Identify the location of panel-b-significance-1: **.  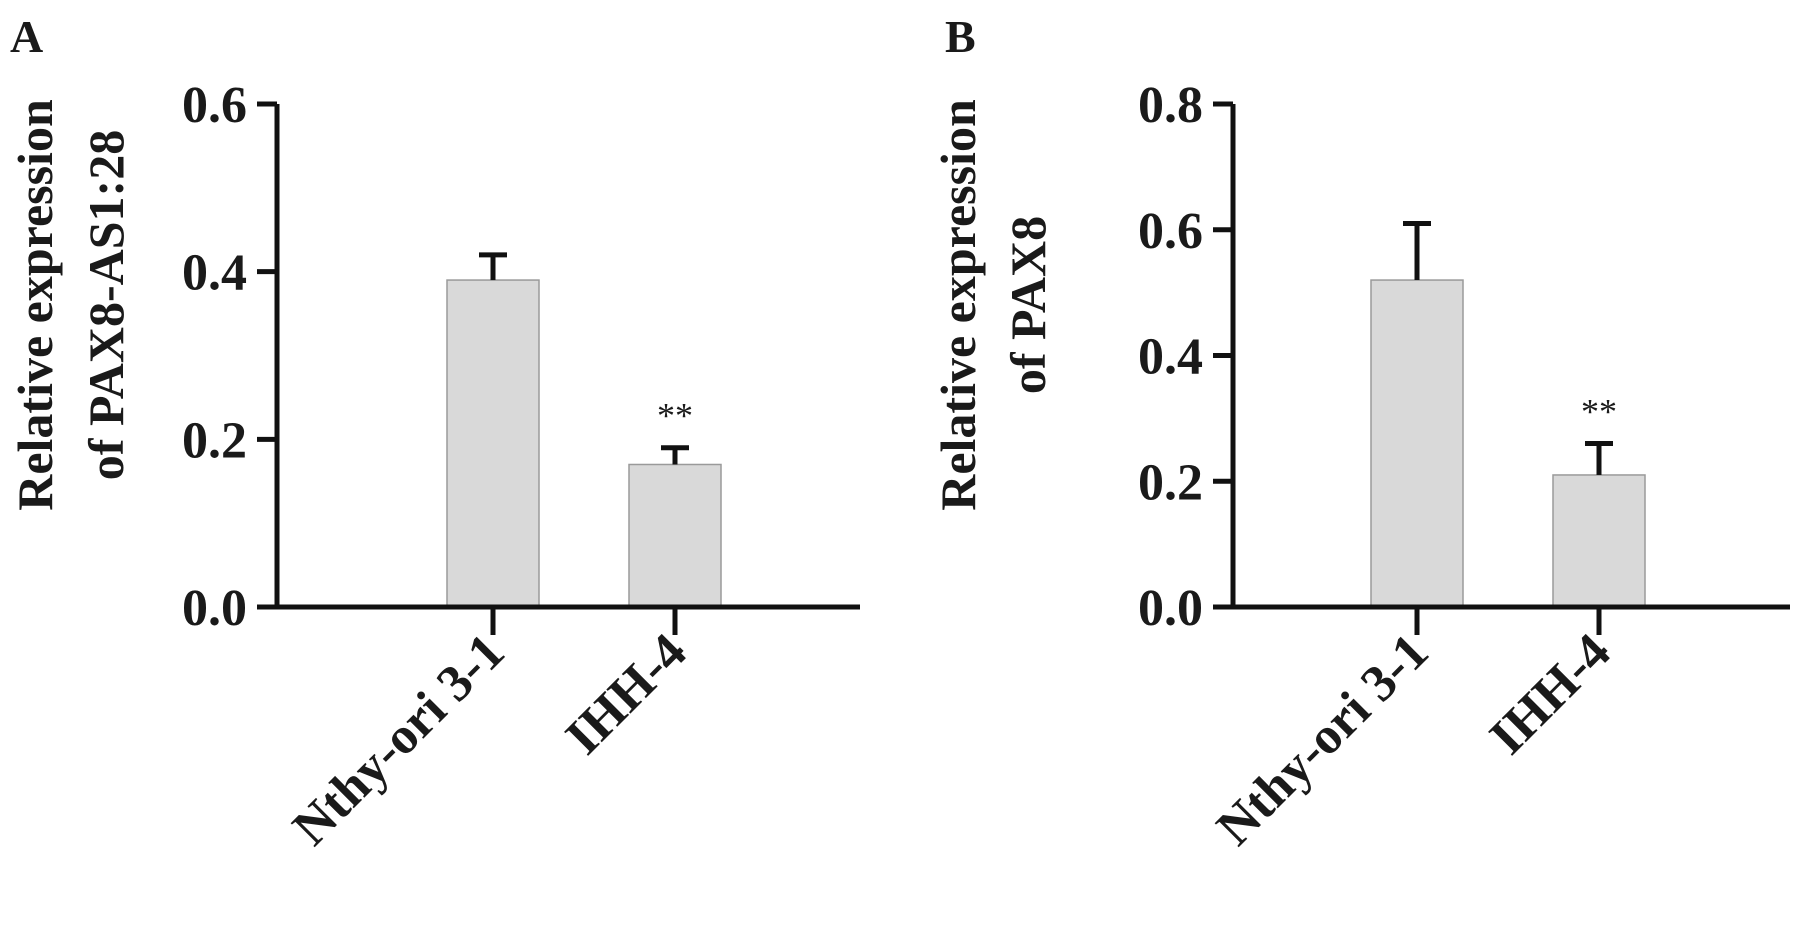
(1599, 412).